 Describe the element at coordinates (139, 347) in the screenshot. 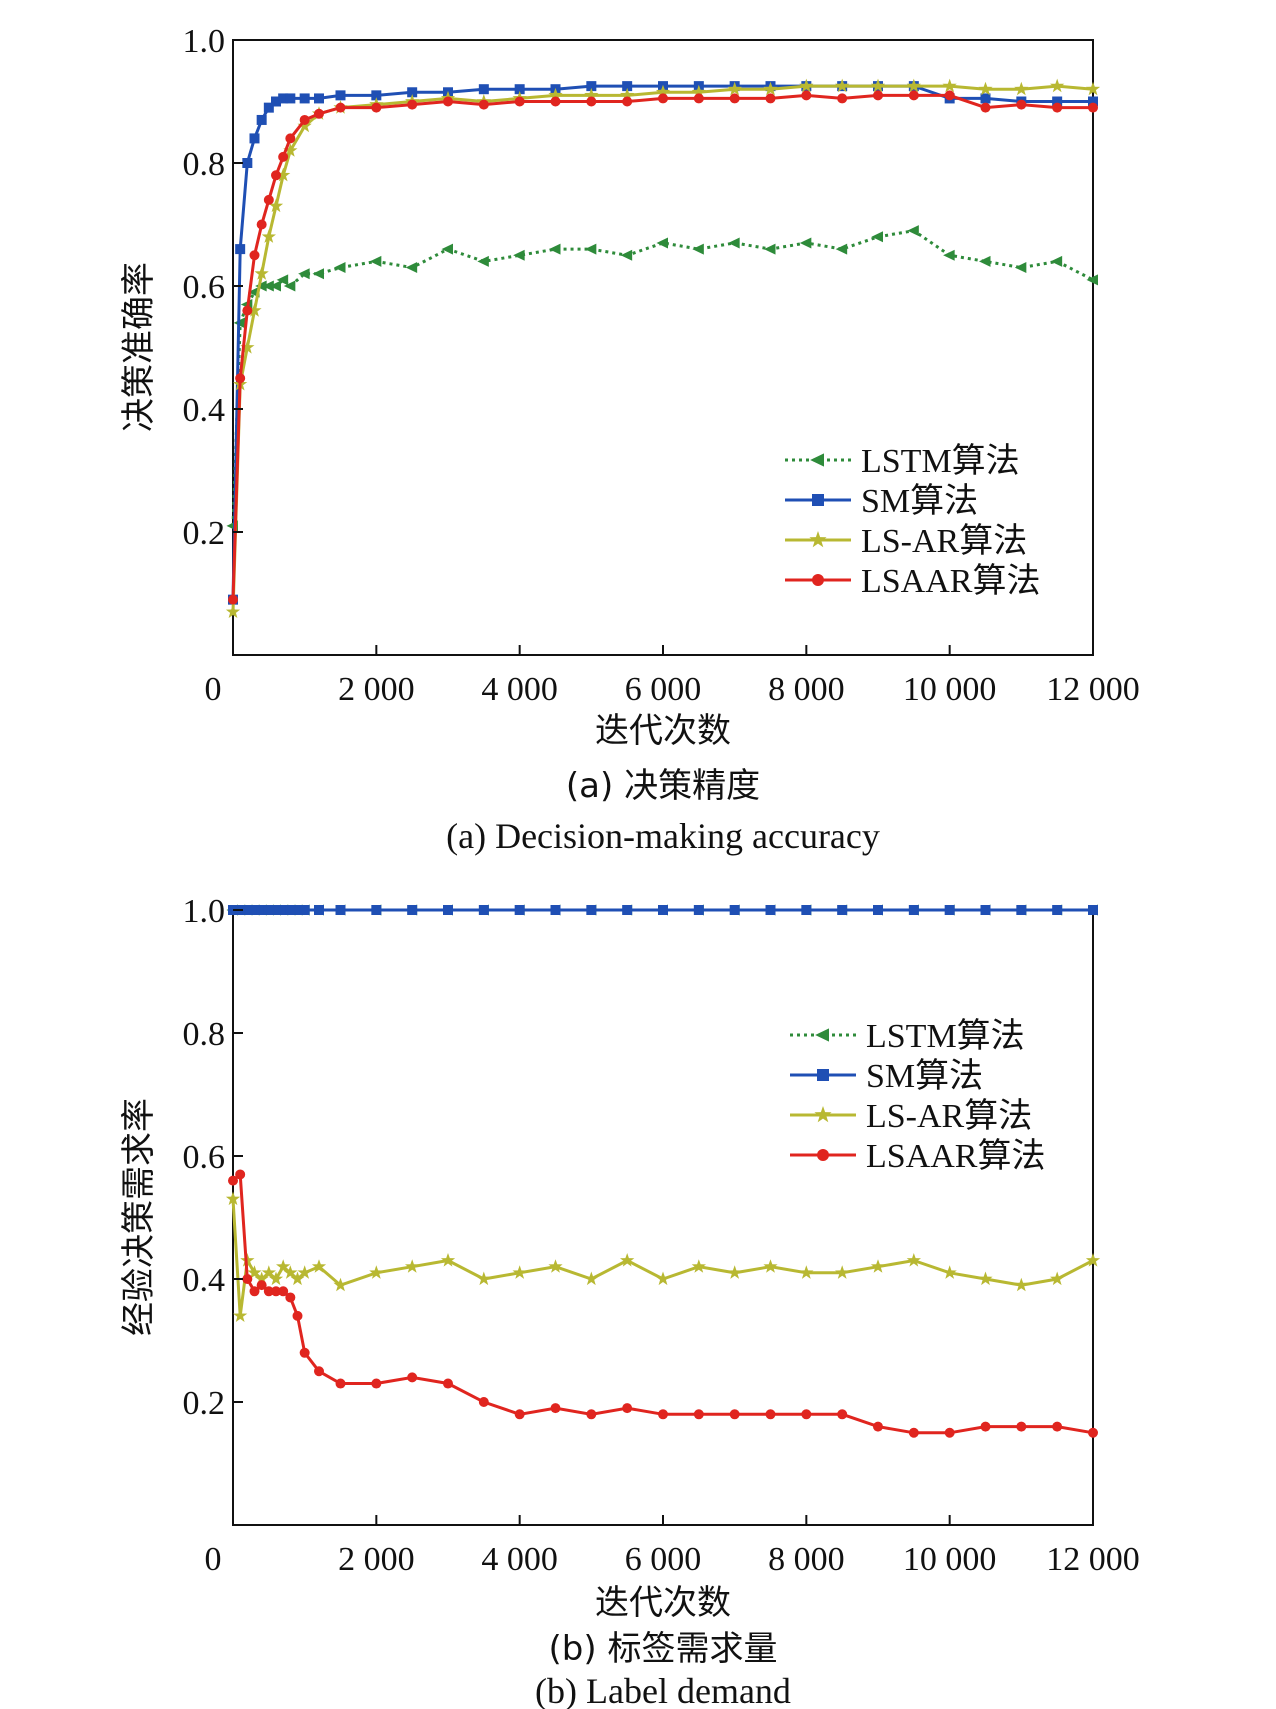

I see `y-axis-label-a: 决策准确率` at that location.